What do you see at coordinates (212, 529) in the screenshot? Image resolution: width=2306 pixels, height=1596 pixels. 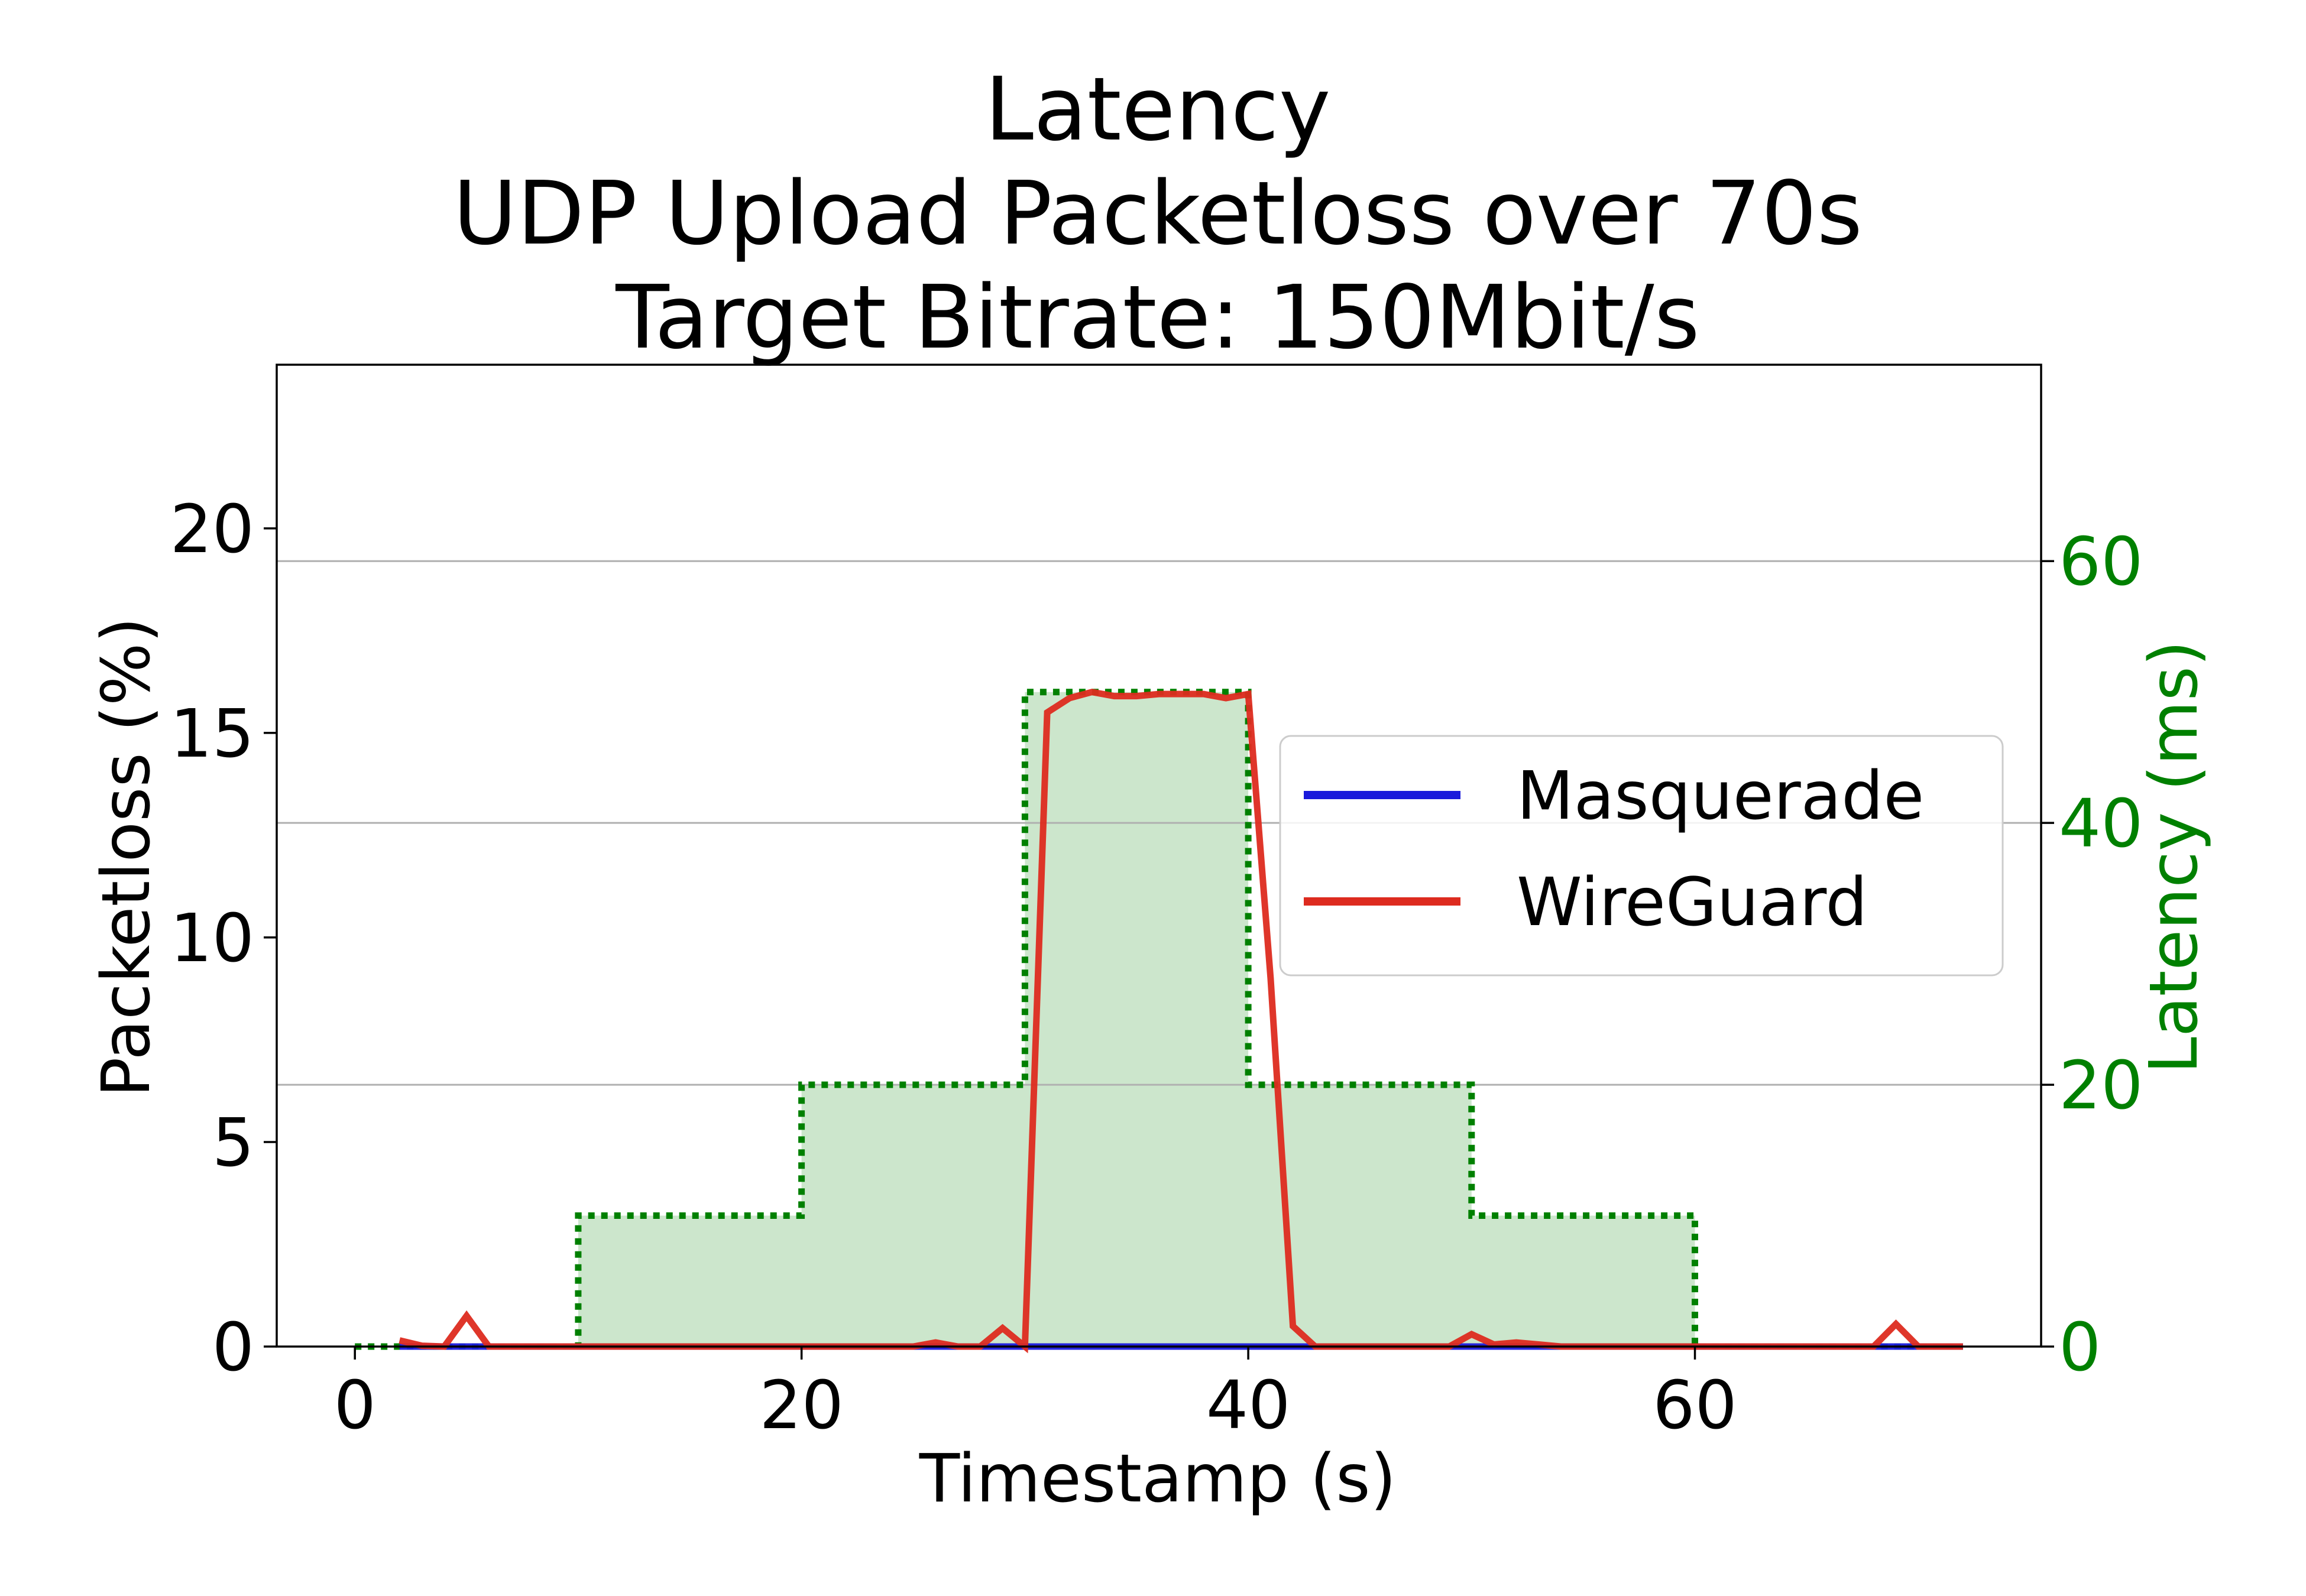 I see `y-tick-label-20: 20` at bounding box center [212, 529].